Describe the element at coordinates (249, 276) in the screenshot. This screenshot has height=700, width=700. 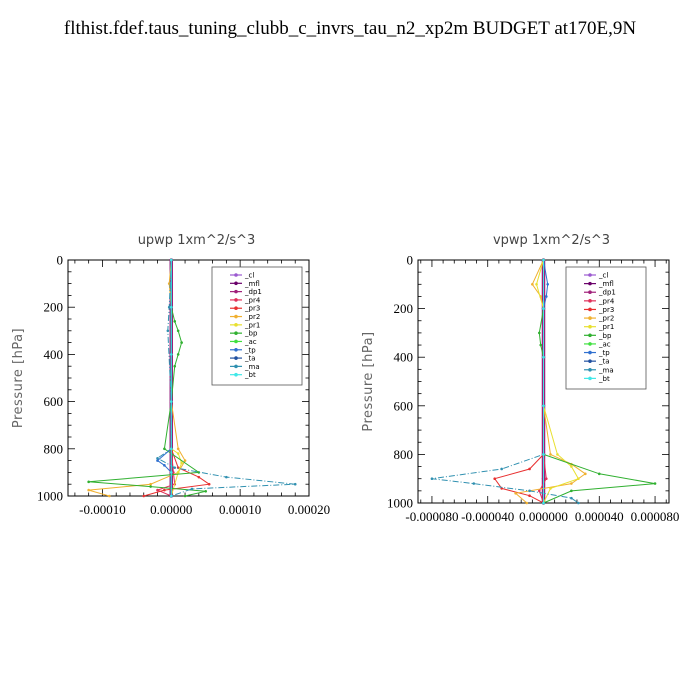
I see `legend-label: _cl` at that location.